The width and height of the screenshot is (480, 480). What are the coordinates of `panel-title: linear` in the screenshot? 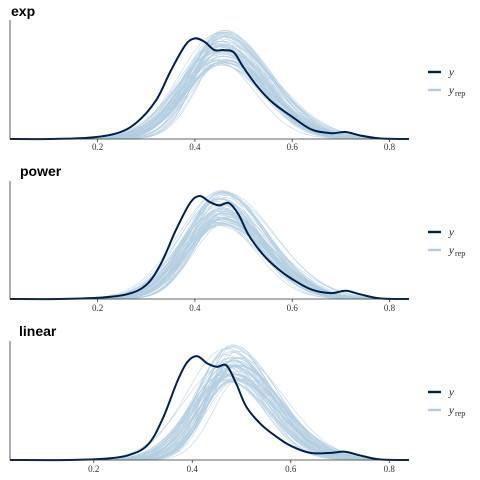 It's located at (38, 331).